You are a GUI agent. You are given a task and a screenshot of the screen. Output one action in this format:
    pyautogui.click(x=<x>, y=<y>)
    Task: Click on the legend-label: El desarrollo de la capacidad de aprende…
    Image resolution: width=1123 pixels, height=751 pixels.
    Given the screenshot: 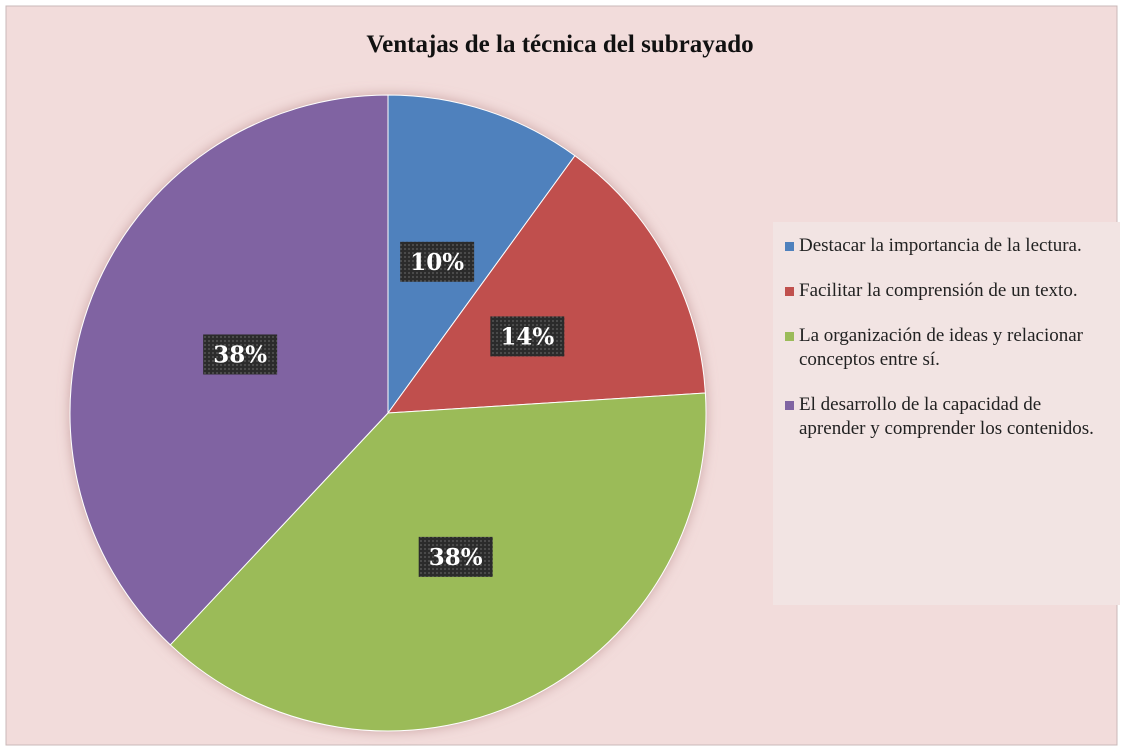 What is the action you would take?
    pyautogui.click(x=946, y=416)
    